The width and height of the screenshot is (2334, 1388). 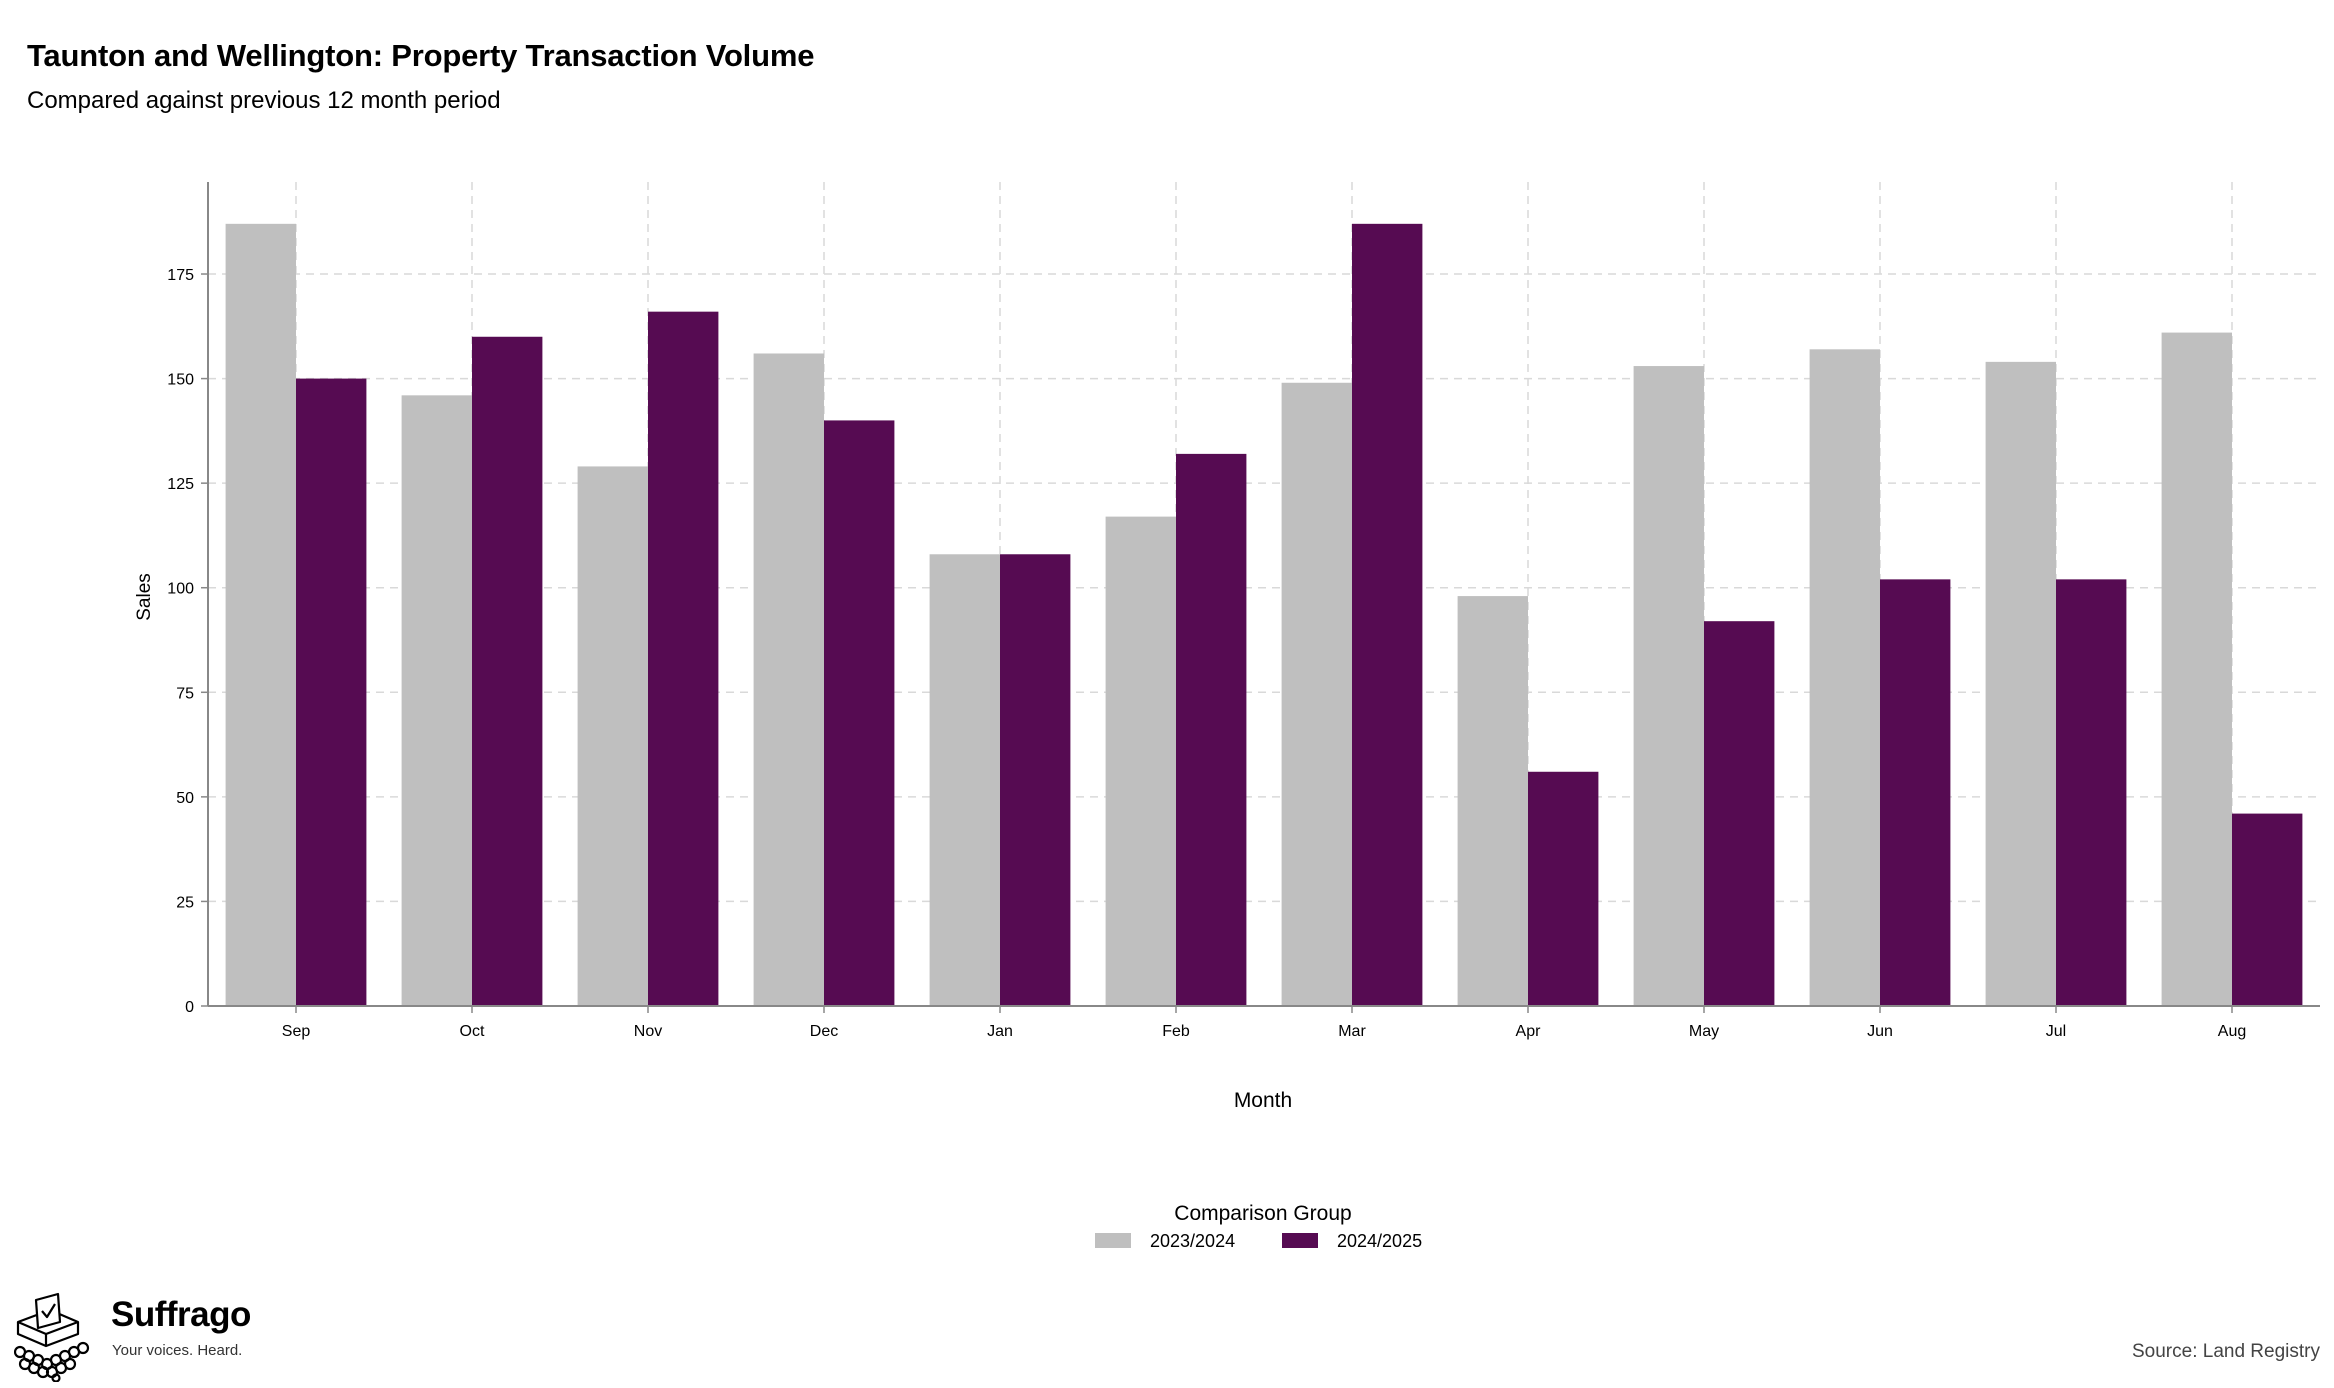 What do you see at coordinates (180, 380) in the screenshot?
I see `y-tick-label: 150` at bounding box center [180, 380].